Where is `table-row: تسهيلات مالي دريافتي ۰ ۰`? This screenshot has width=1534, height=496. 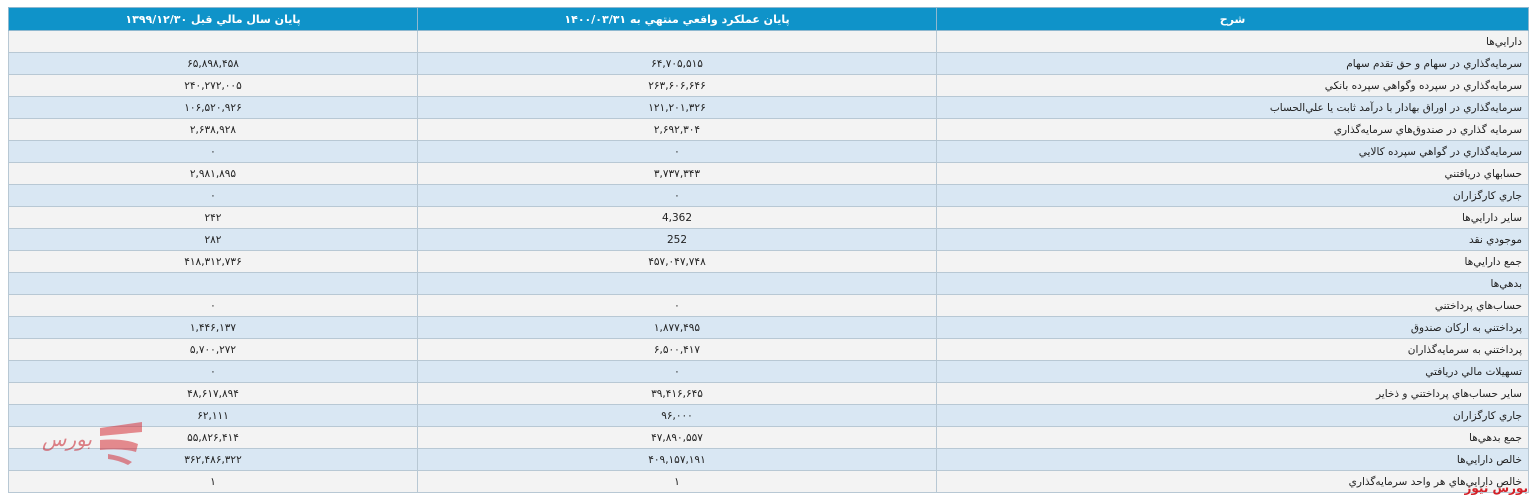 table-row: تسهيلات مالي دريافتي ۰ ۰ is located at coordinates (768, 371).